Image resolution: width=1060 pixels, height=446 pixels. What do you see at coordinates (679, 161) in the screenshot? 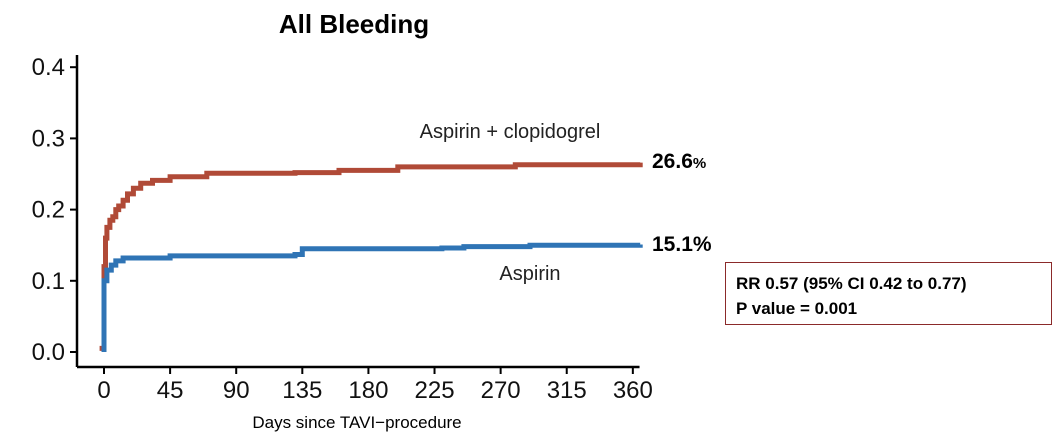
I see `end-label-aspirin-clopidogrel: 26.6%` at bounding box center [679, 161].